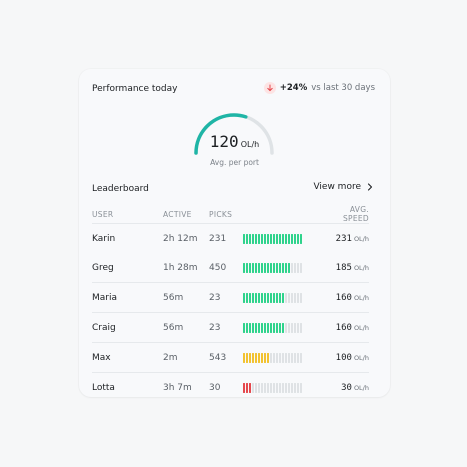 The image size is (467, 467). What do you see at coordinates (370, 187) in the screenshot?
I see `chevron-right-icon` at bounding box center [370, 187].